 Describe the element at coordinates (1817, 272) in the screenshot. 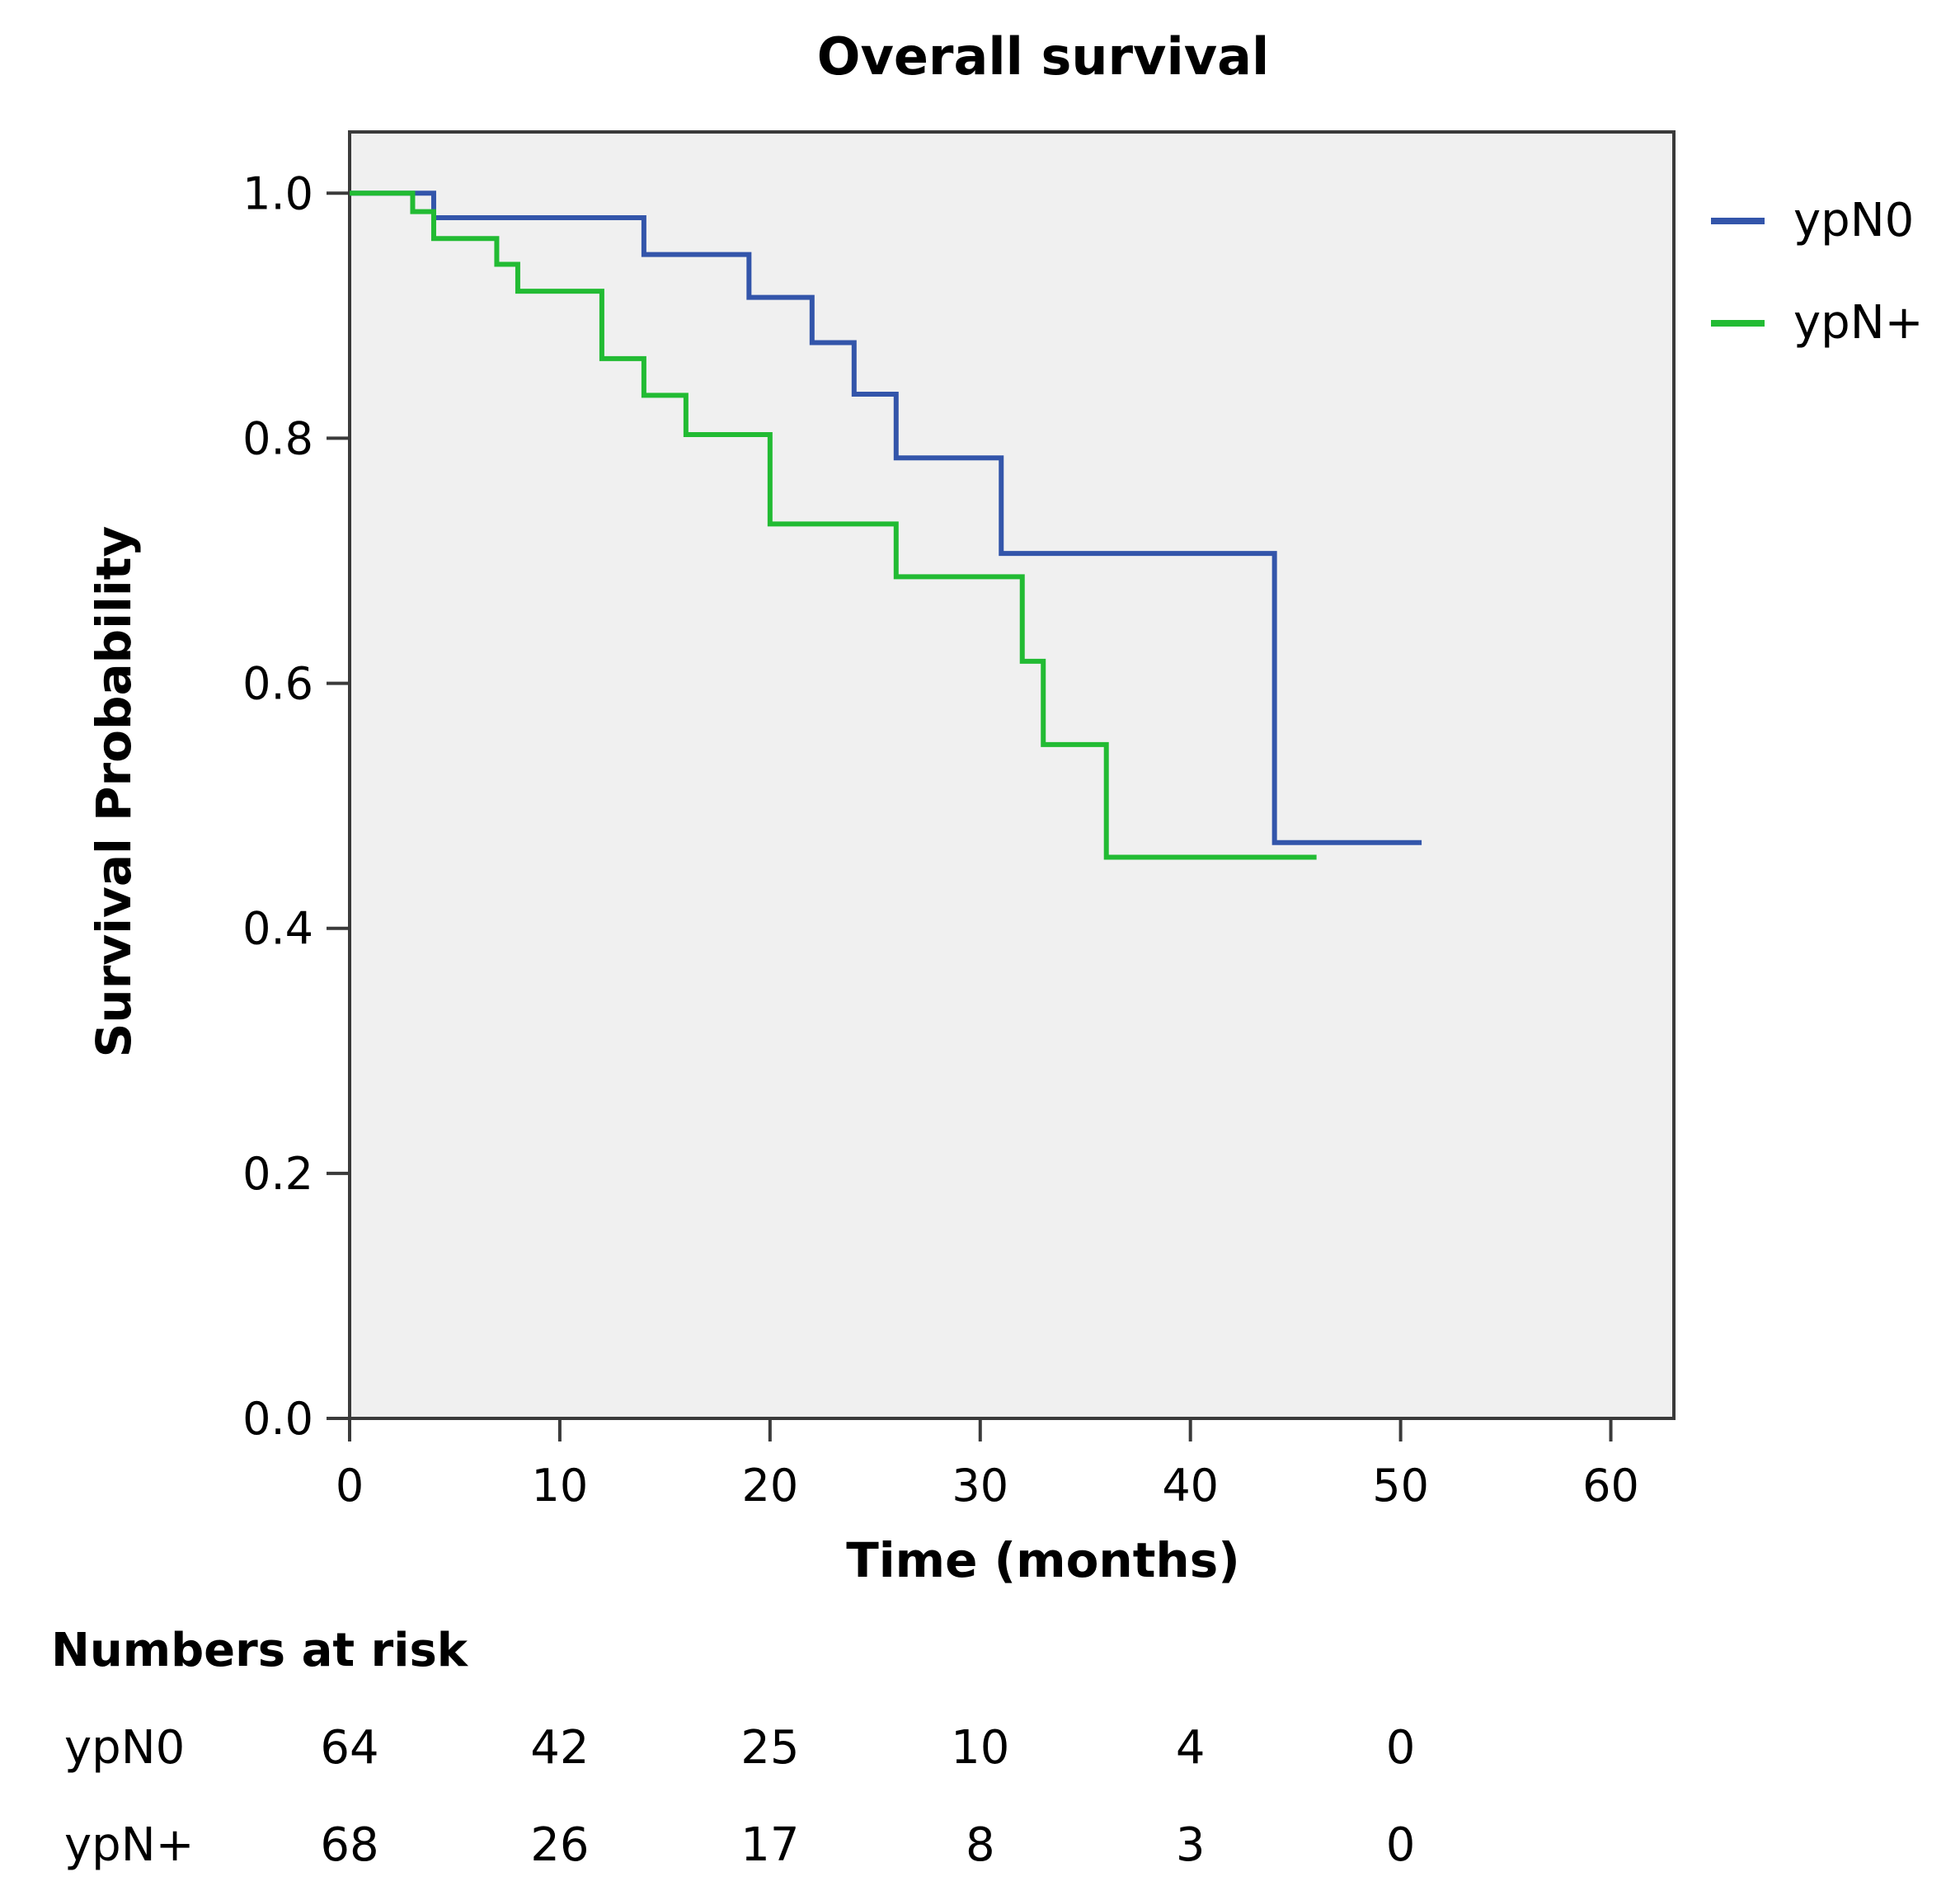

I see `legend: ypN0 ypN+` at that location.